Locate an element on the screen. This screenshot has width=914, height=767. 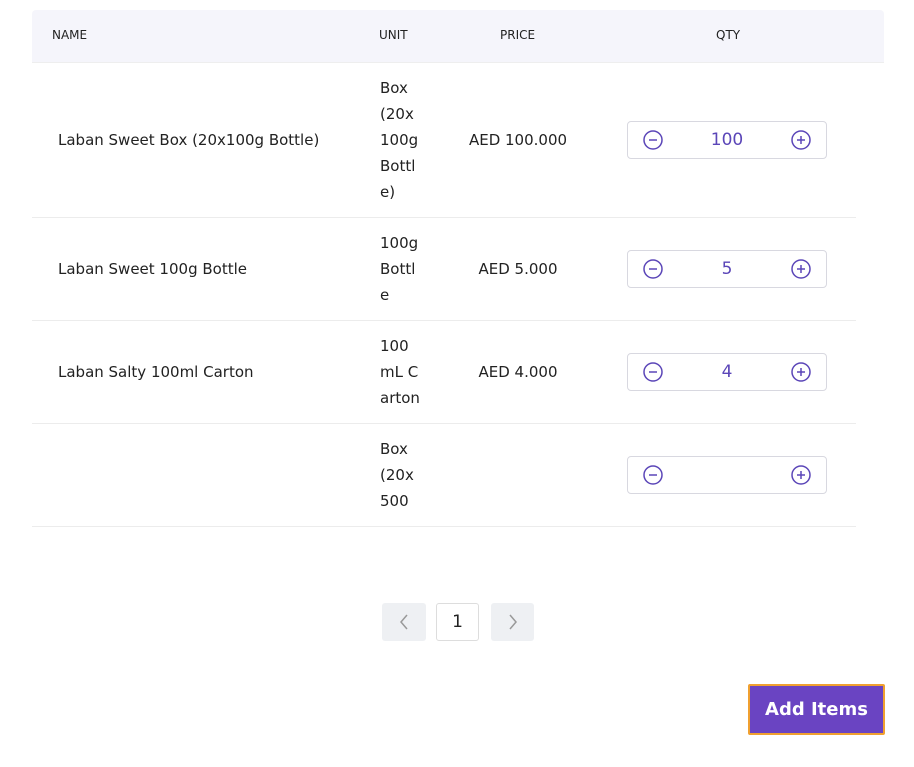
header-cell: NAME is located at coordinates (70, 35).